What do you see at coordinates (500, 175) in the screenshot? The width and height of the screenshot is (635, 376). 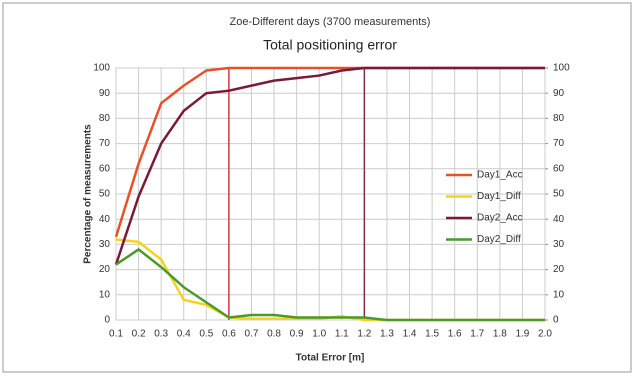 I see `legend-label: Day1_Acc` at bounding box center [500, 175].